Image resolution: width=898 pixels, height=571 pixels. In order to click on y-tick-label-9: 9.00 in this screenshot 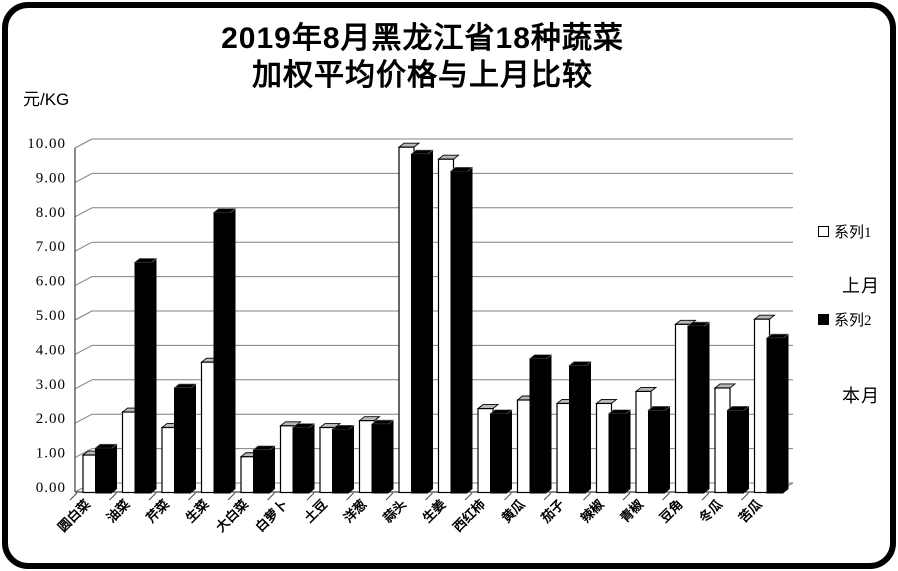, I will do `click(51, 178)`.